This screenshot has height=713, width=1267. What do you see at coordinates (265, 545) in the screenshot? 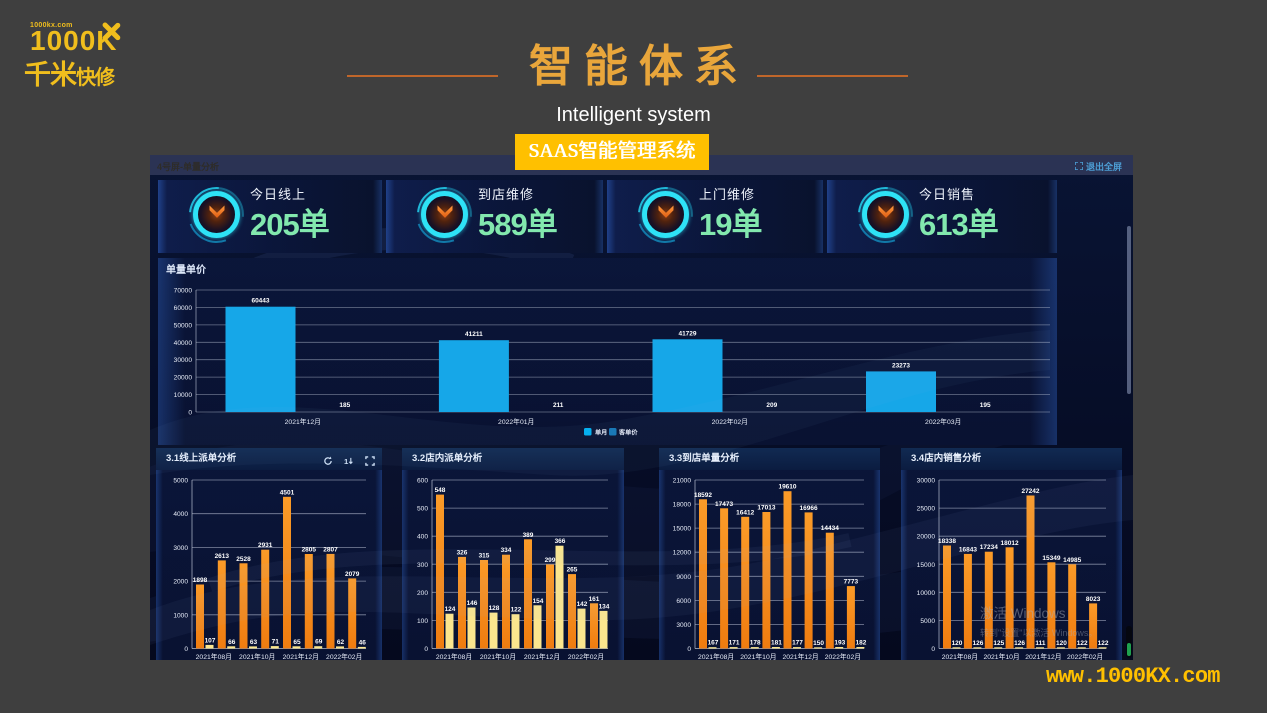
I see `svg-text: 2931` at bounding box center [265, 545].